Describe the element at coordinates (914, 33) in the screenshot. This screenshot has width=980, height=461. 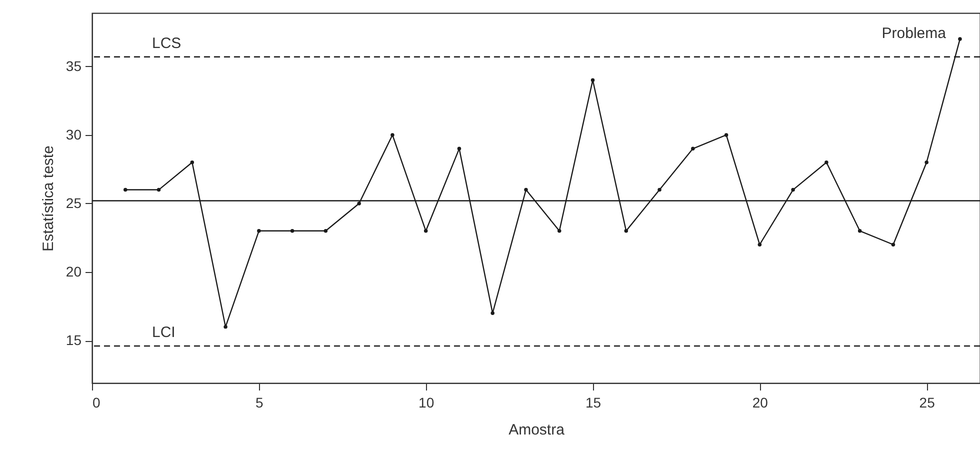
I see `annotation: Problema` at that location.